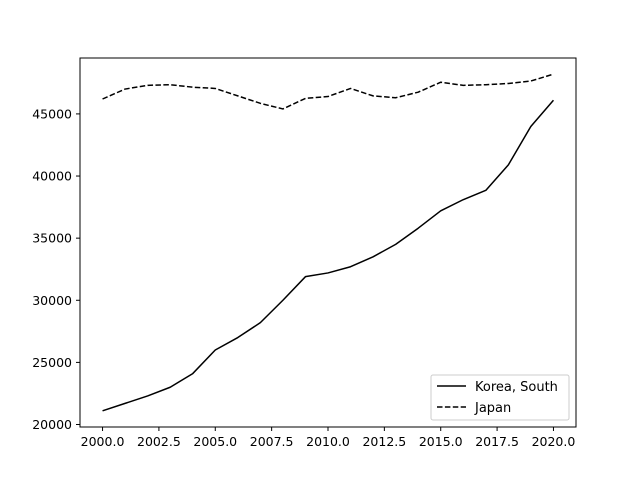 Image resolution: width=640 pixels, height=480 pixels. What do you see at coordinates (52, 424) in the screenshot?
I see `y-tick-label: 20000` at bounding box center [52, 424].